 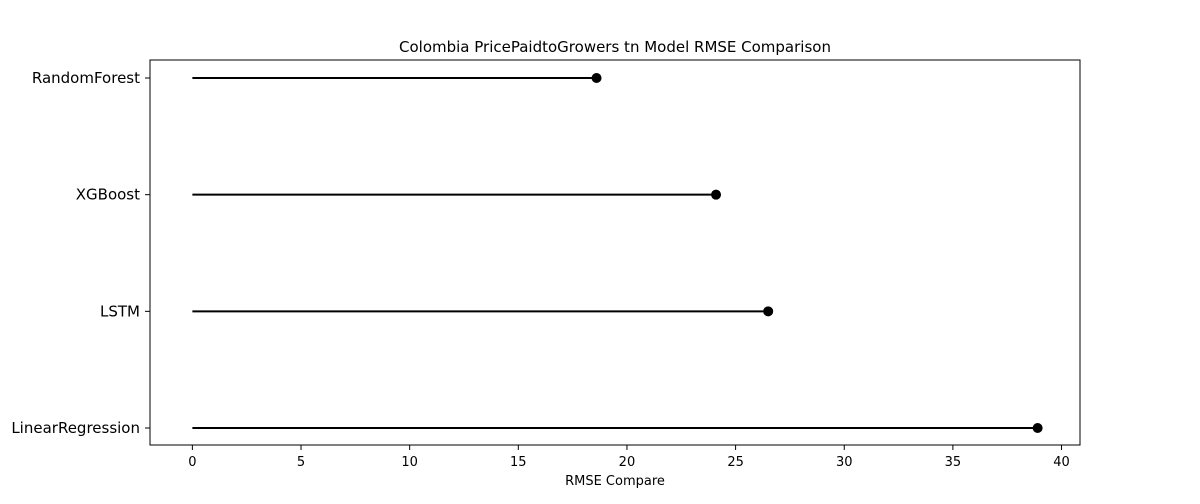 What do you see at coordinates (108, 195) in the screenshot?
I see `category-label: XGBoost` at bounding box center [108, 195].